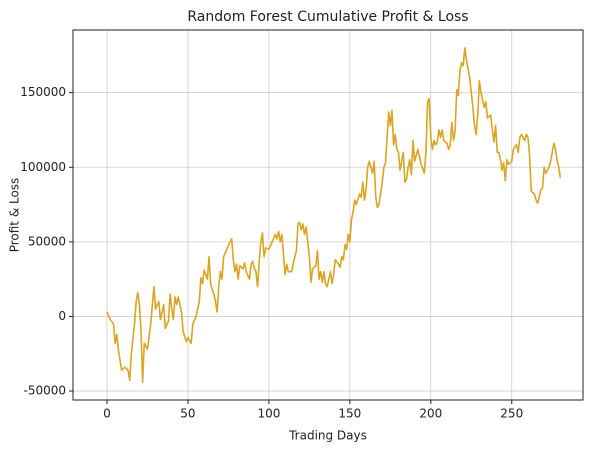 The width and height of the screenshot is (592, 453). What do you see at coordinates (44, 391) in the screenshot?
I see `y-tick-label: -50000` at bounding box center [44, 391].